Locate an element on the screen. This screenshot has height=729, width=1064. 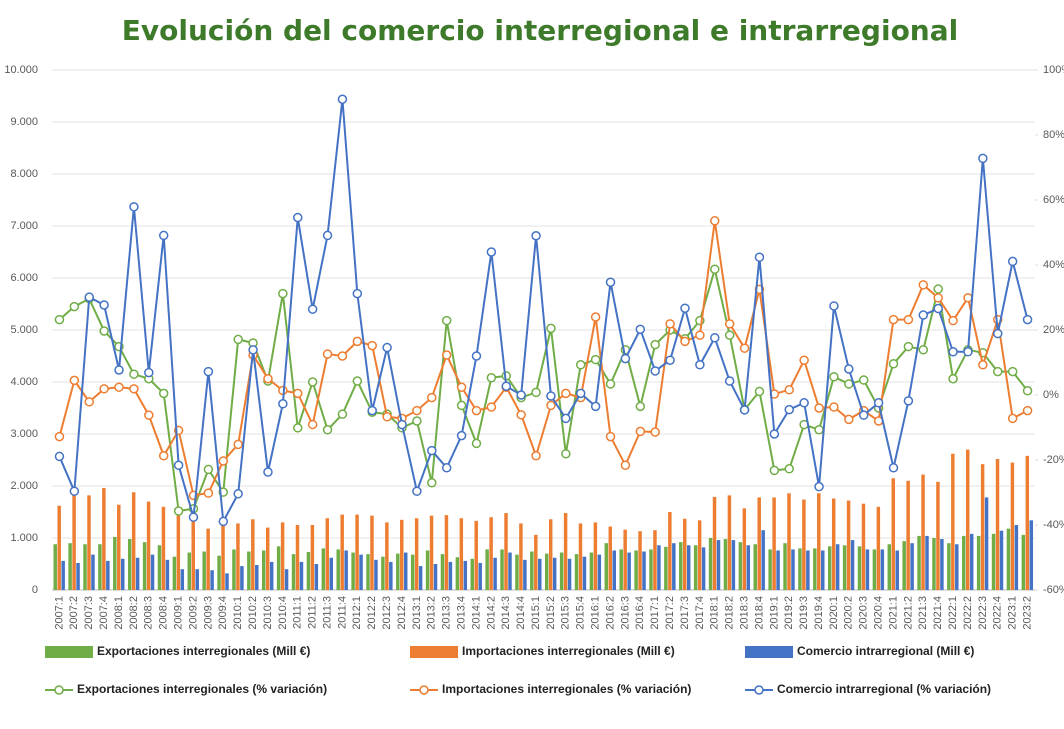
x-tick-label: 2011:4 is located at coordinates (342, 612).